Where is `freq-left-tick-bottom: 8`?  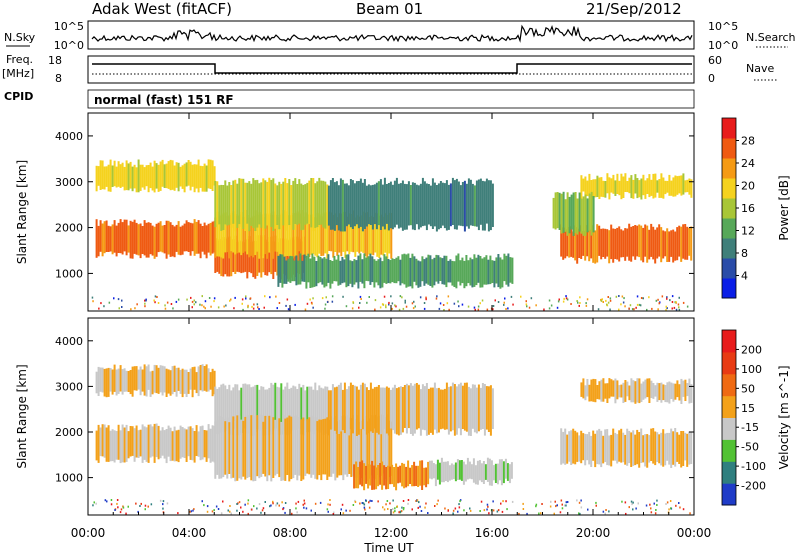
freq-left-tick-bottom: 8 is located at coordinates (58, 78).